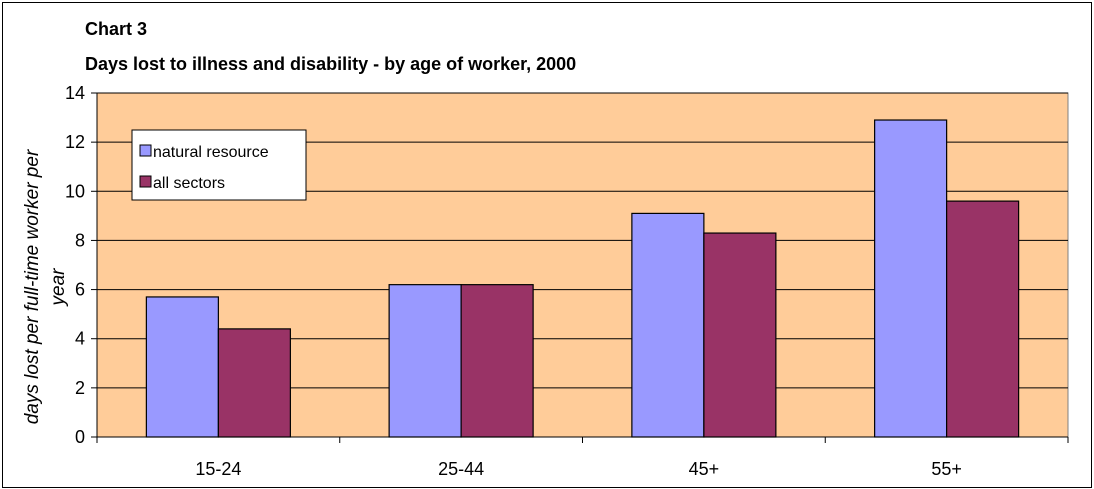 The height and width of the screenshot is (489, 1094). What do you see at coordinates (704, 469) in the screenshot?
I see `x-tick-label: 45+` at bounding box center [704, 469].